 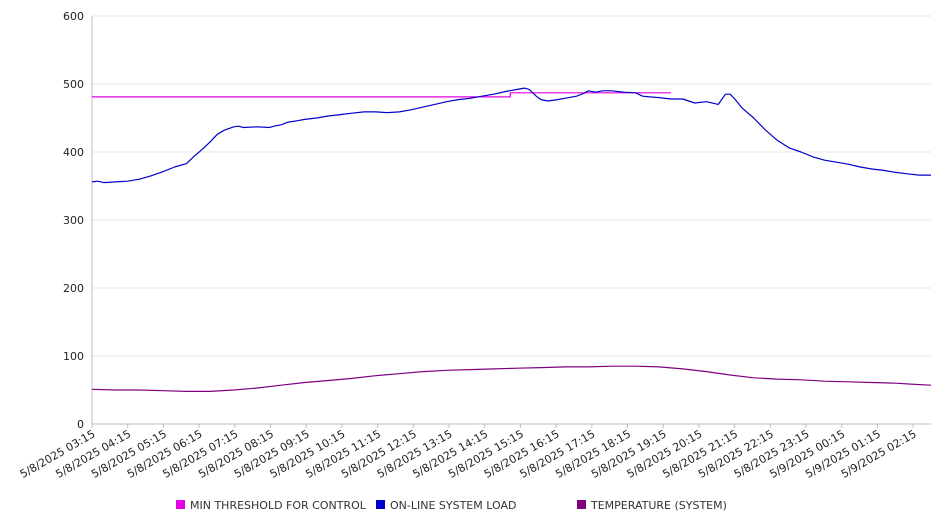 I want to click on y-tick-label: 100, so click(x=73, y=356).